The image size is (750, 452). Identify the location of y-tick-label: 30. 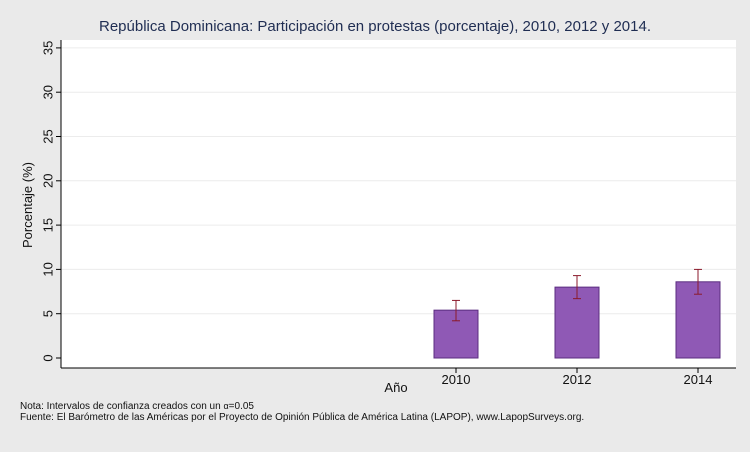
(48, 92).